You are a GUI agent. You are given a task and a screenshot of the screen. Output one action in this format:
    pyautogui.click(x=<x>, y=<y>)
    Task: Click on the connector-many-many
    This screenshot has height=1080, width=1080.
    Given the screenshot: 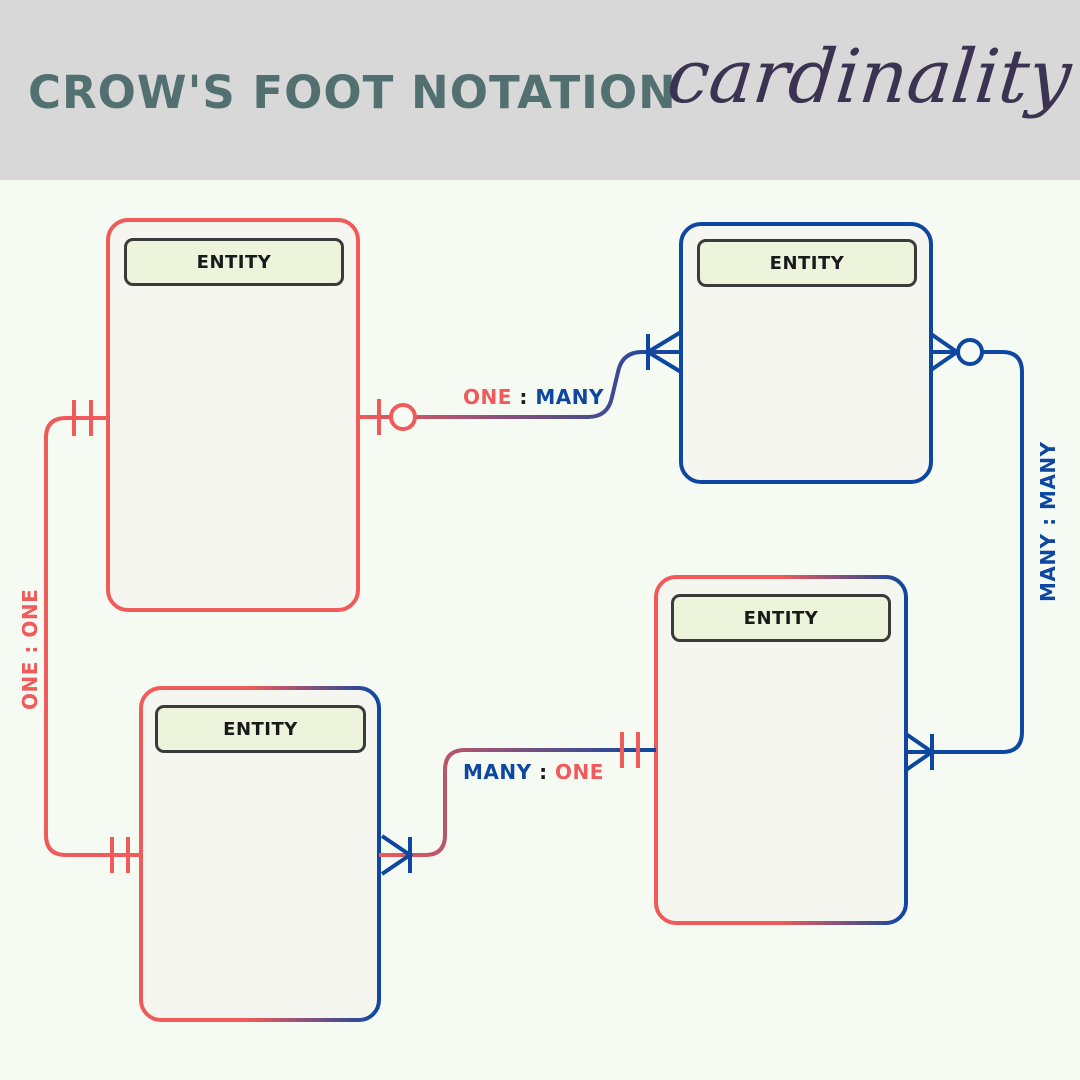 What is the action you would take?
    pyautogui.click(x=965, y=552)
    